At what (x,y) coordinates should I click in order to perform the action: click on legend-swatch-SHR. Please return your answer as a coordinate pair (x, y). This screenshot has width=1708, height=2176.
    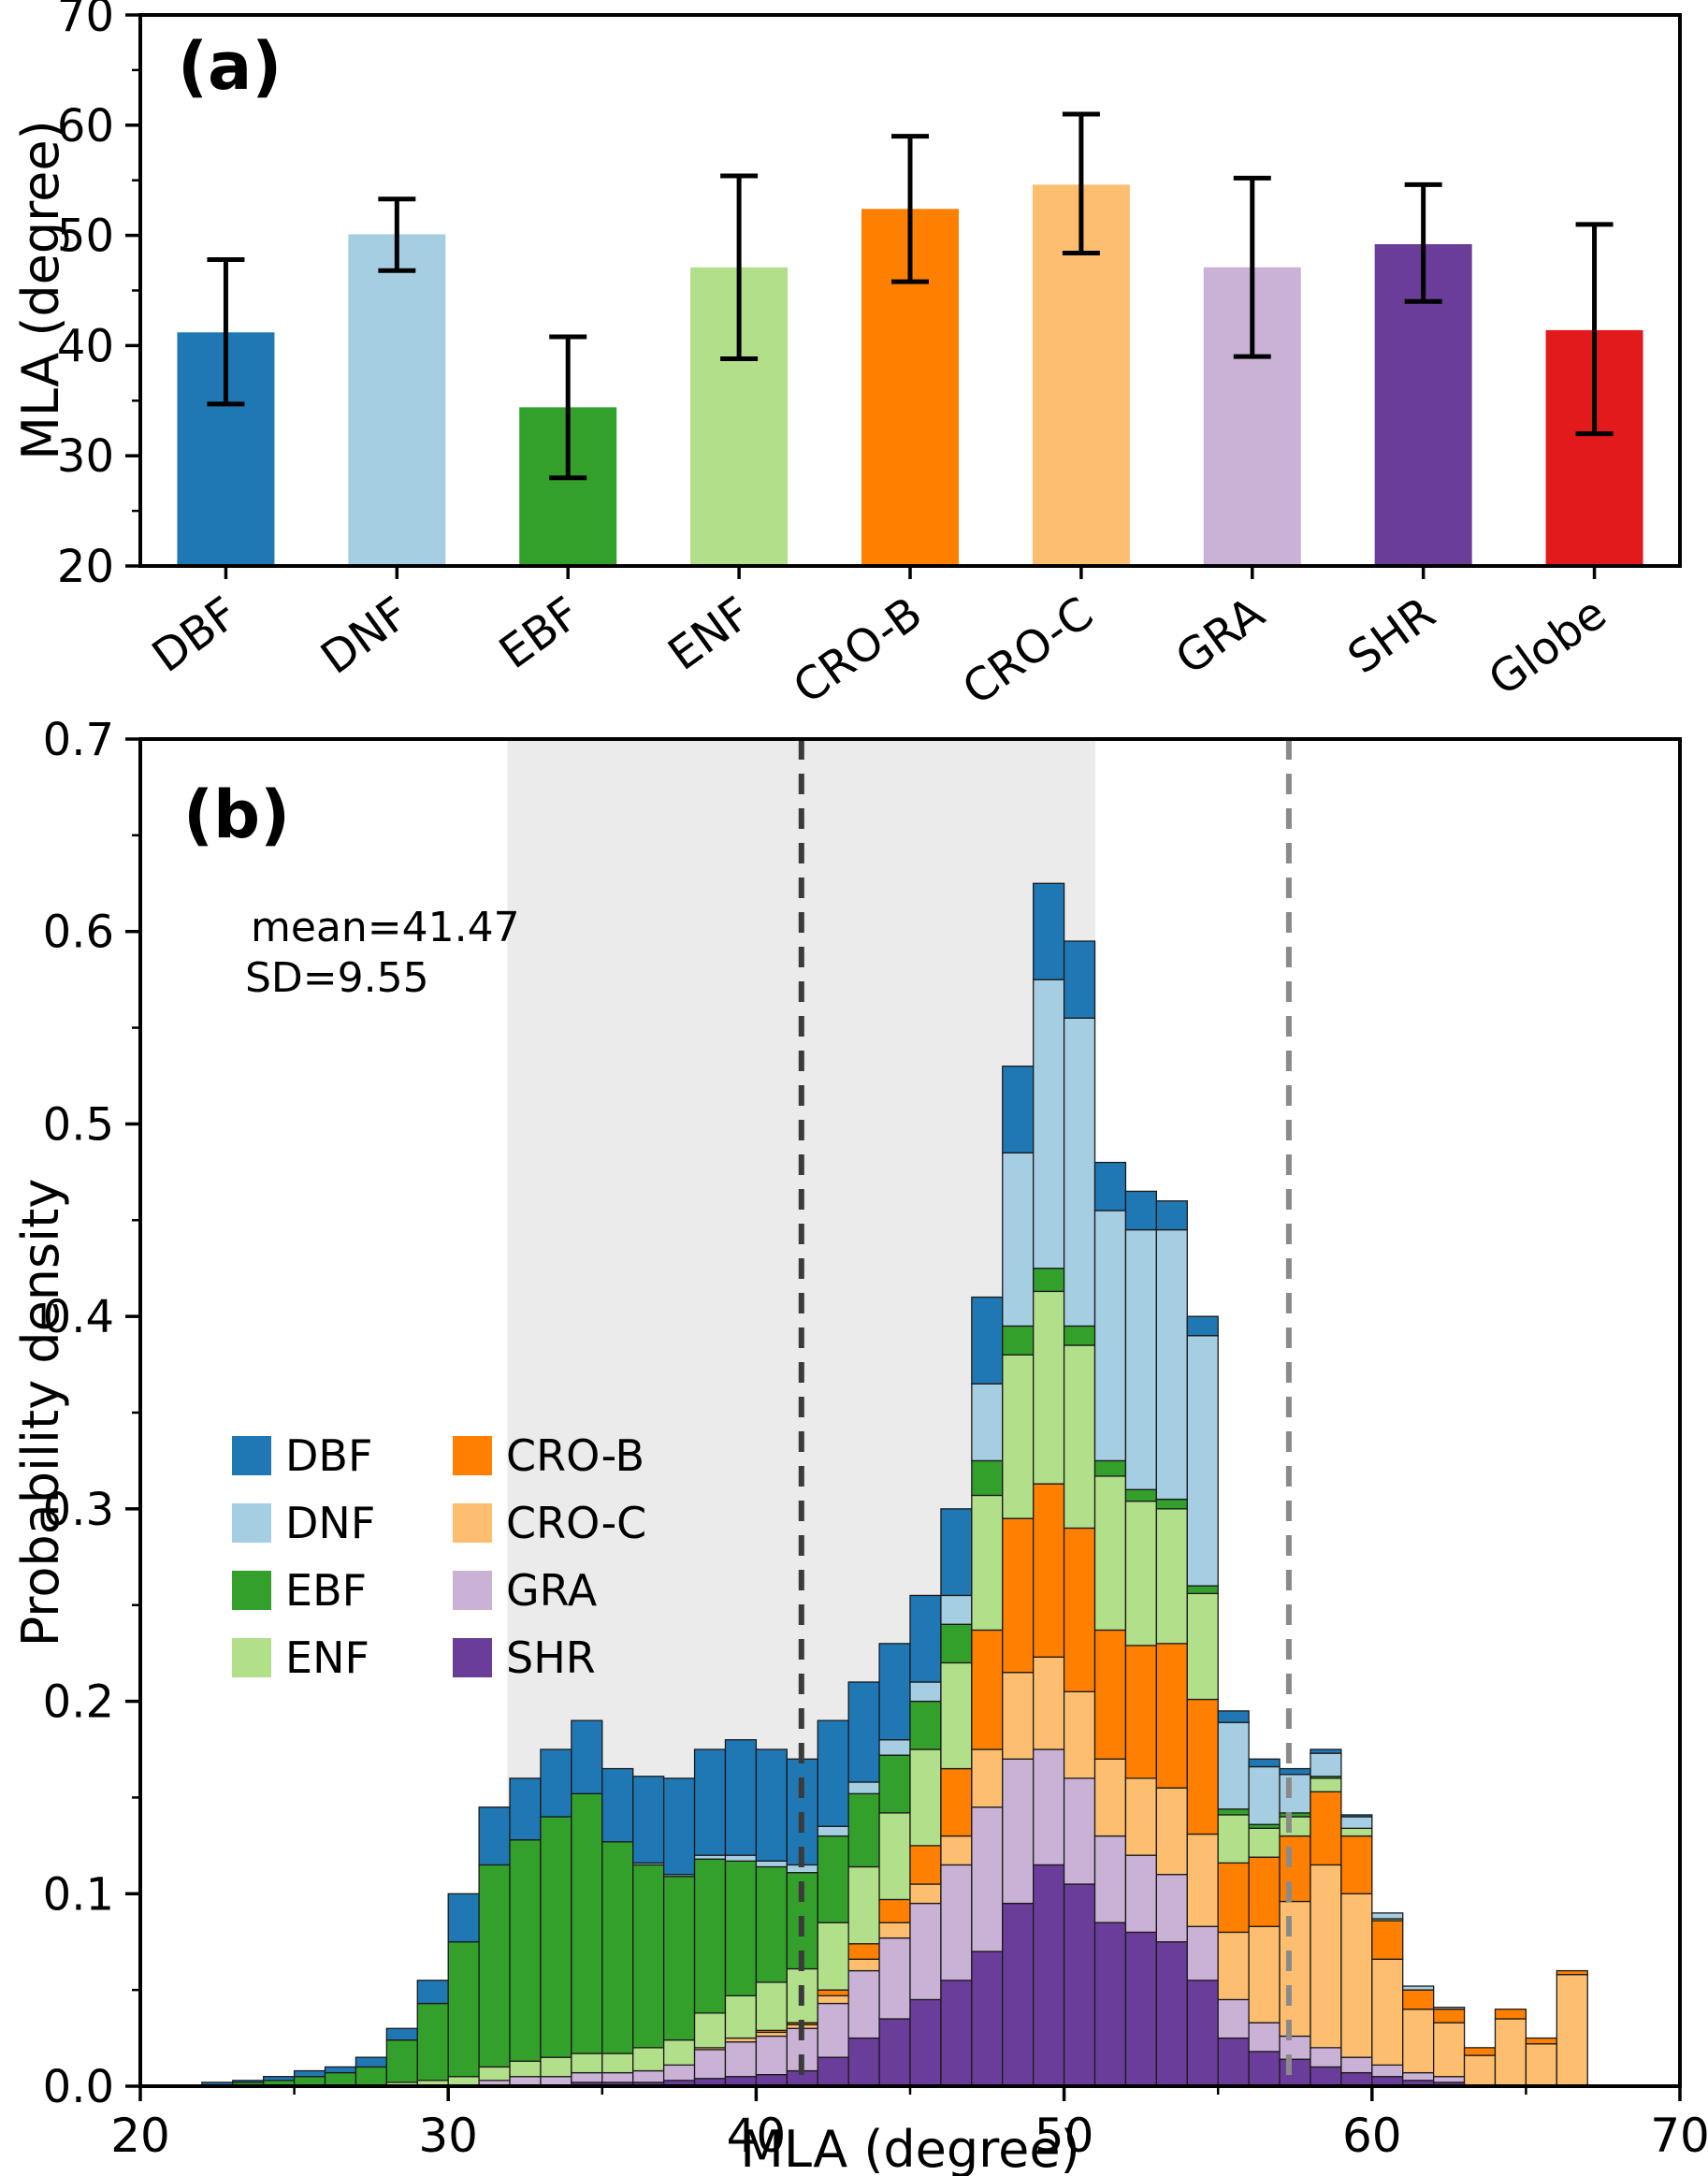
    Looking at the image, I should click on (472, 1657).